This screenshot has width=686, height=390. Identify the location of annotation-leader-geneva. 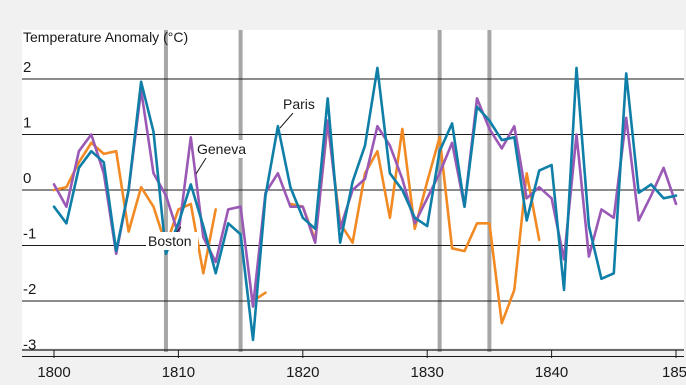
(201, 166).